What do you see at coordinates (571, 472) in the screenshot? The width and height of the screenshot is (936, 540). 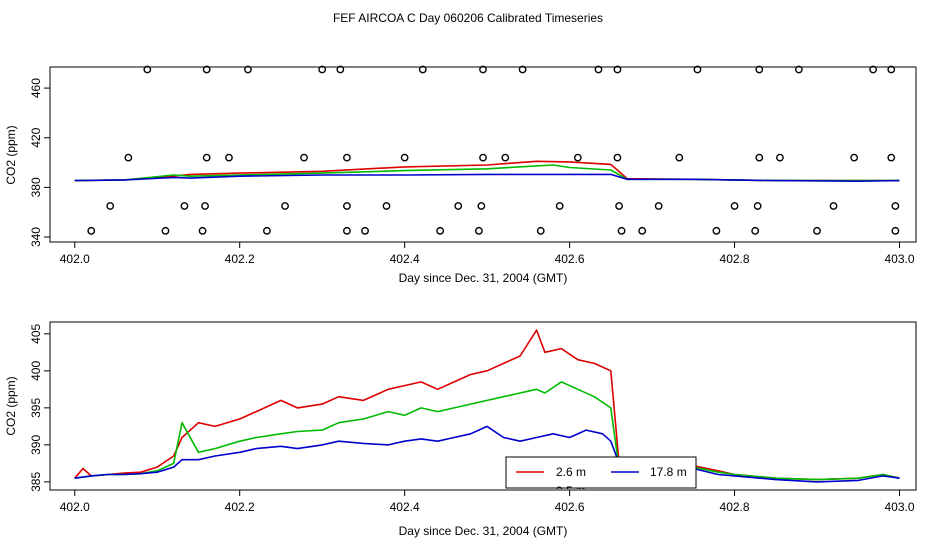 I see `legend-label-2-6m: 2.6 m` at bounding box center [571, 472].